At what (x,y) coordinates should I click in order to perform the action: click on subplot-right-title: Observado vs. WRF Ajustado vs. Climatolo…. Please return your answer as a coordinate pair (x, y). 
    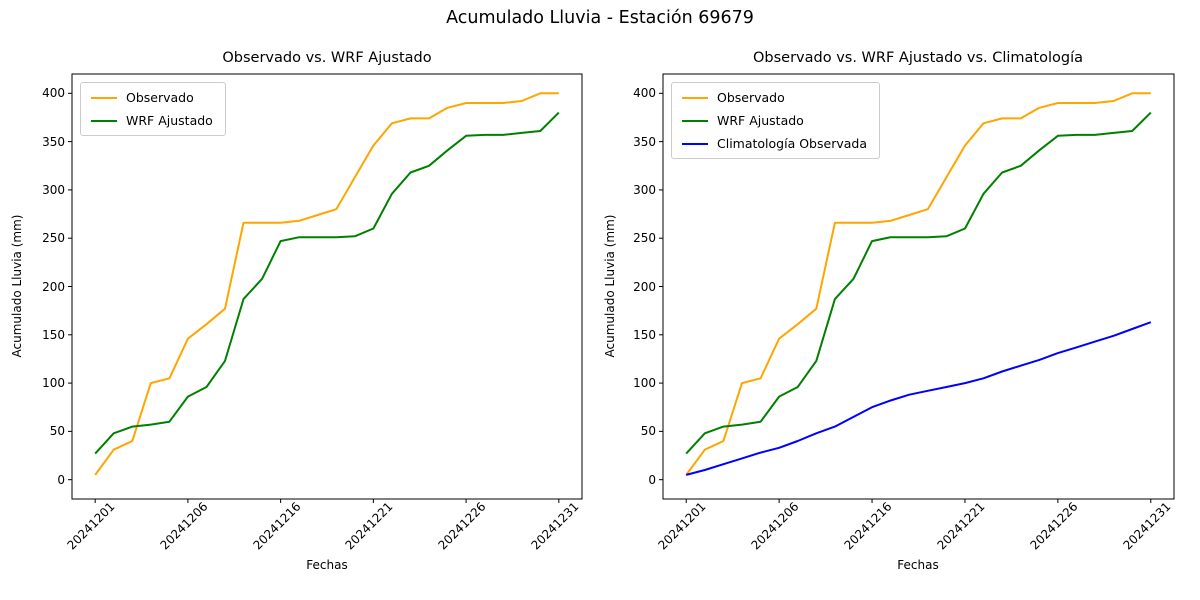
    Looking at the image, I should click on (918, 58).